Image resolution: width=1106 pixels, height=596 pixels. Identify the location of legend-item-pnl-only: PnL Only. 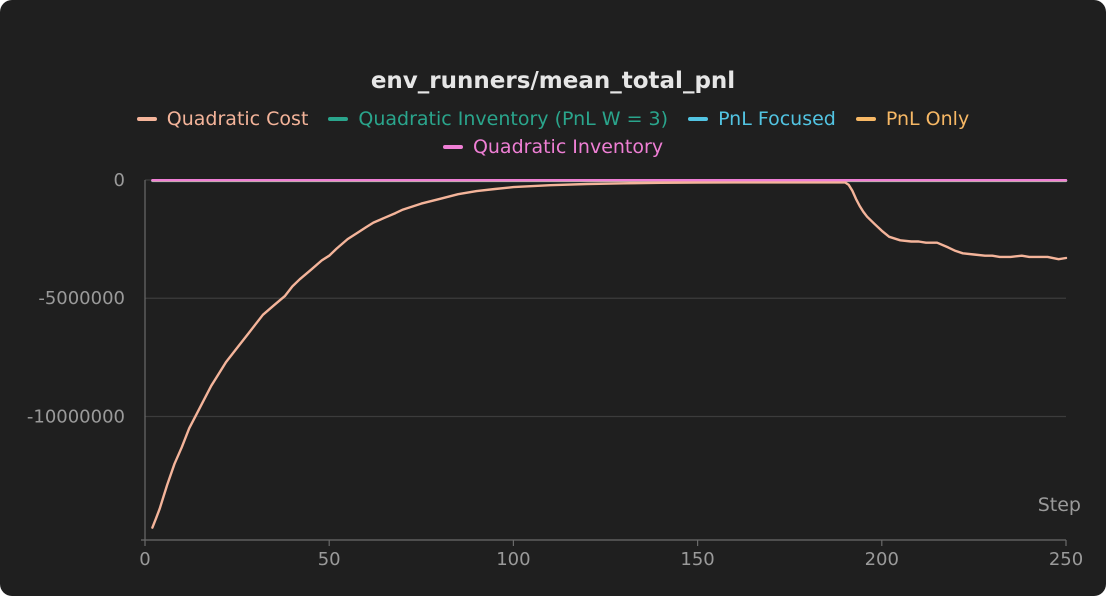
(912, 119).